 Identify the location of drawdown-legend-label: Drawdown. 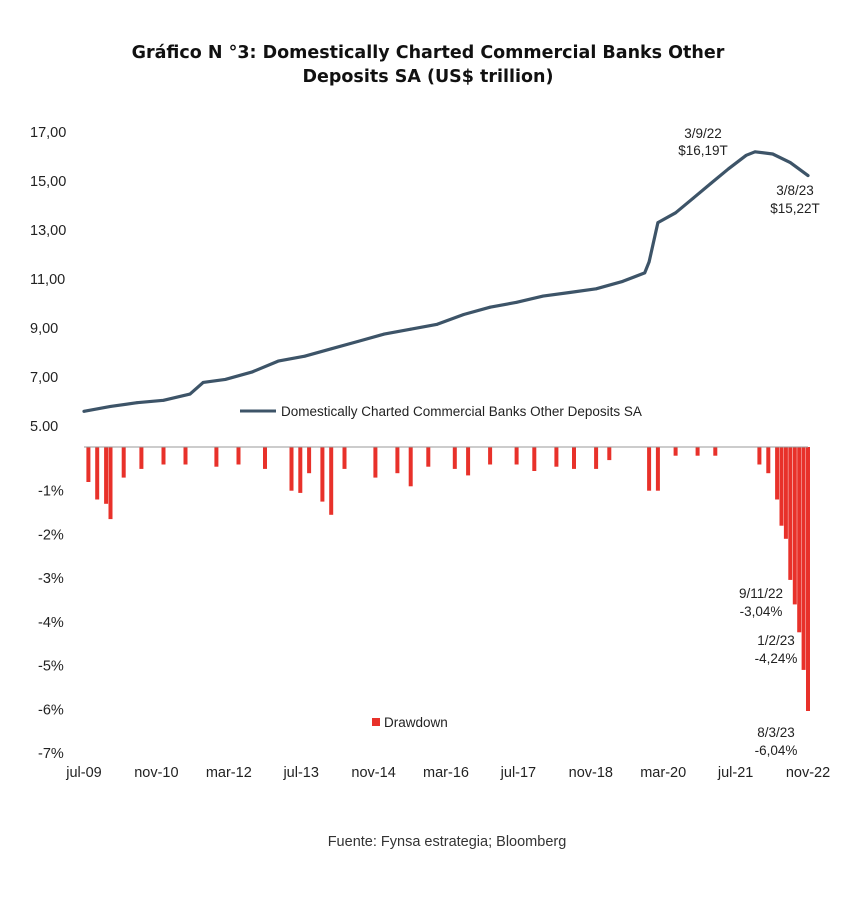
(416, 722).